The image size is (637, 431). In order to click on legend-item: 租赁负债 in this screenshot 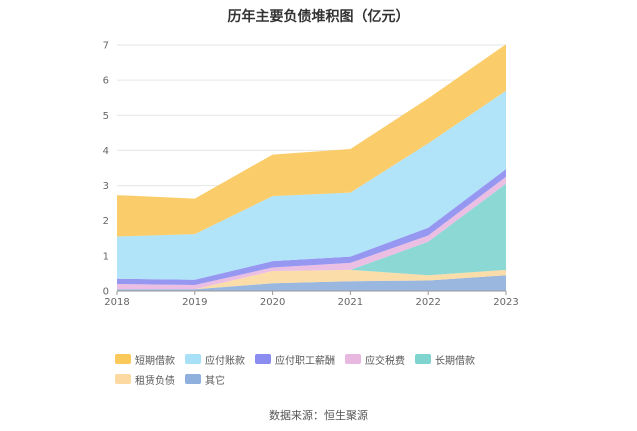, I will do `click(145, 379)`.